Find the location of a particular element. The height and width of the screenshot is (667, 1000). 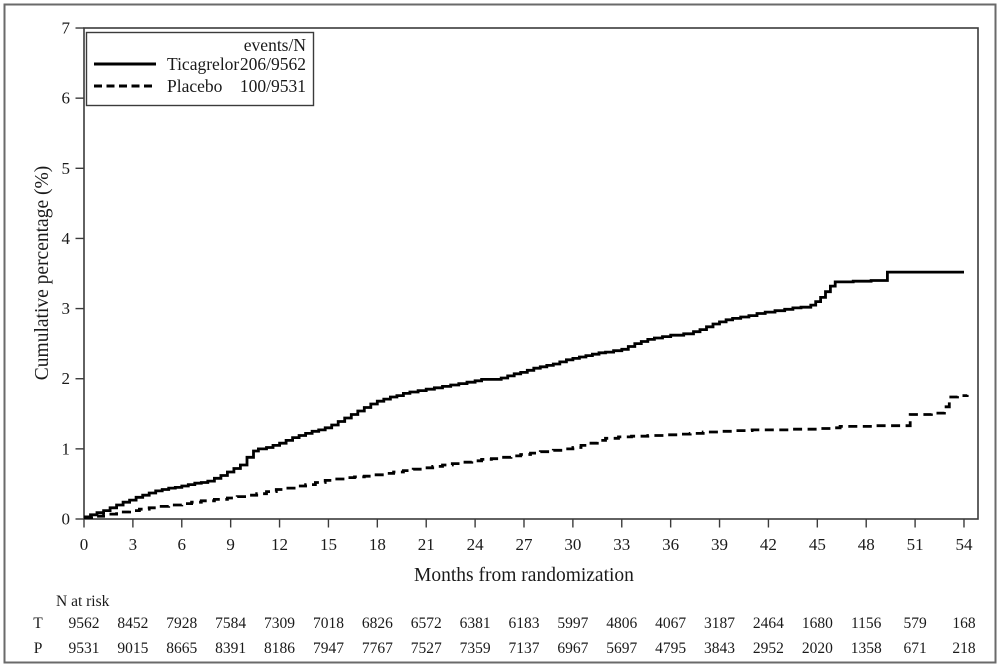

risk-cell: 7928 is located at coordinates (181, 623).